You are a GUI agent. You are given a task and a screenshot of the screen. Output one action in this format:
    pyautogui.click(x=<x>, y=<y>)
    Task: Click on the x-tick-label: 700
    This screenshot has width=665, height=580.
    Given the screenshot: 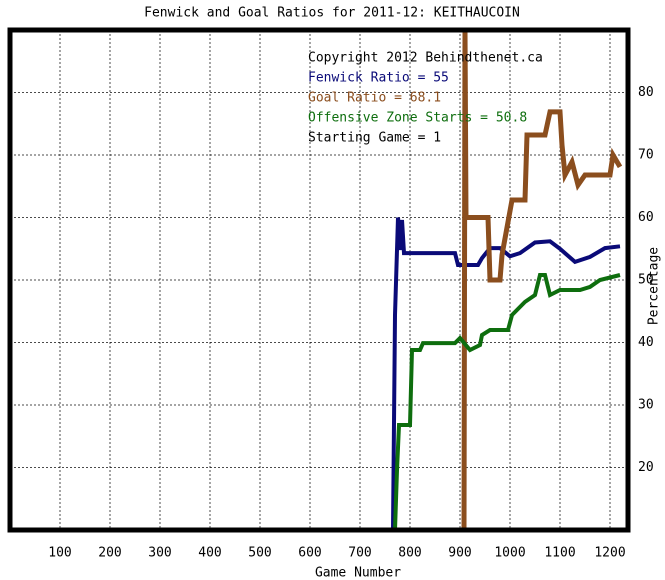 What is the action you would take?
    pyautogui.click(x=359, y=553)
    